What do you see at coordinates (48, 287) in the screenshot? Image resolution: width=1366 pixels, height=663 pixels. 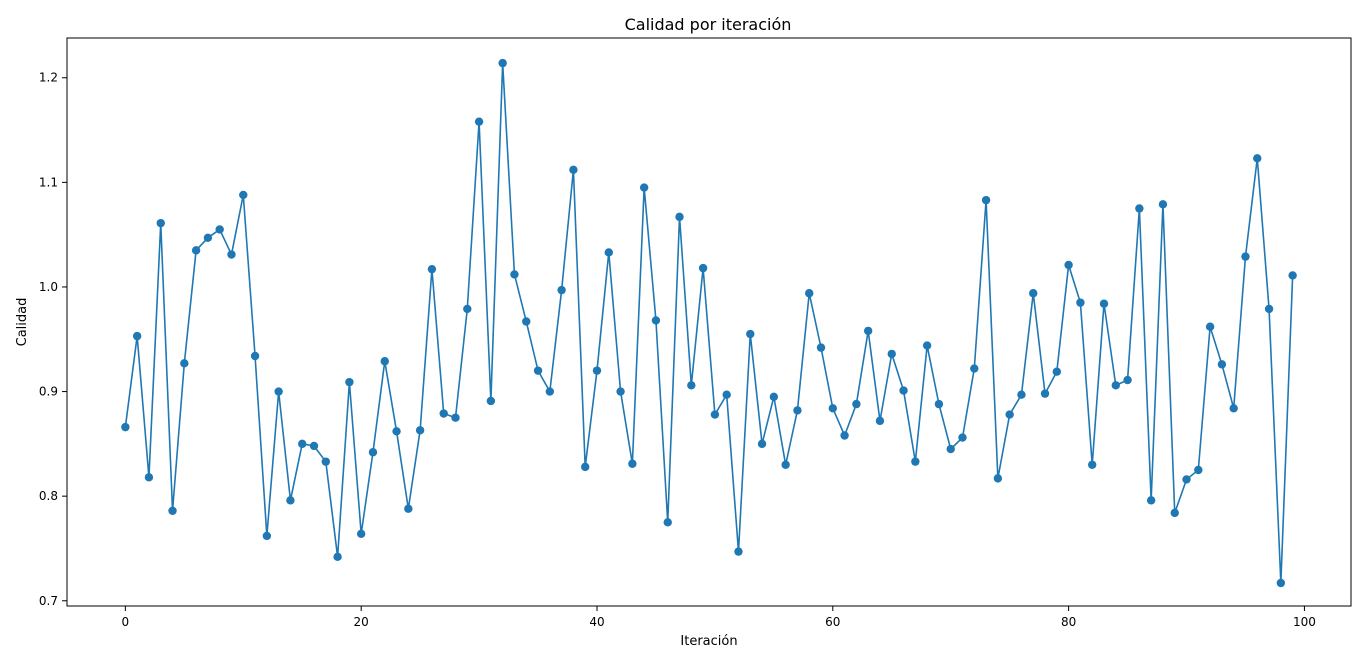 I see `y-tick-label: 1.0` at bounding box center [48, 287].